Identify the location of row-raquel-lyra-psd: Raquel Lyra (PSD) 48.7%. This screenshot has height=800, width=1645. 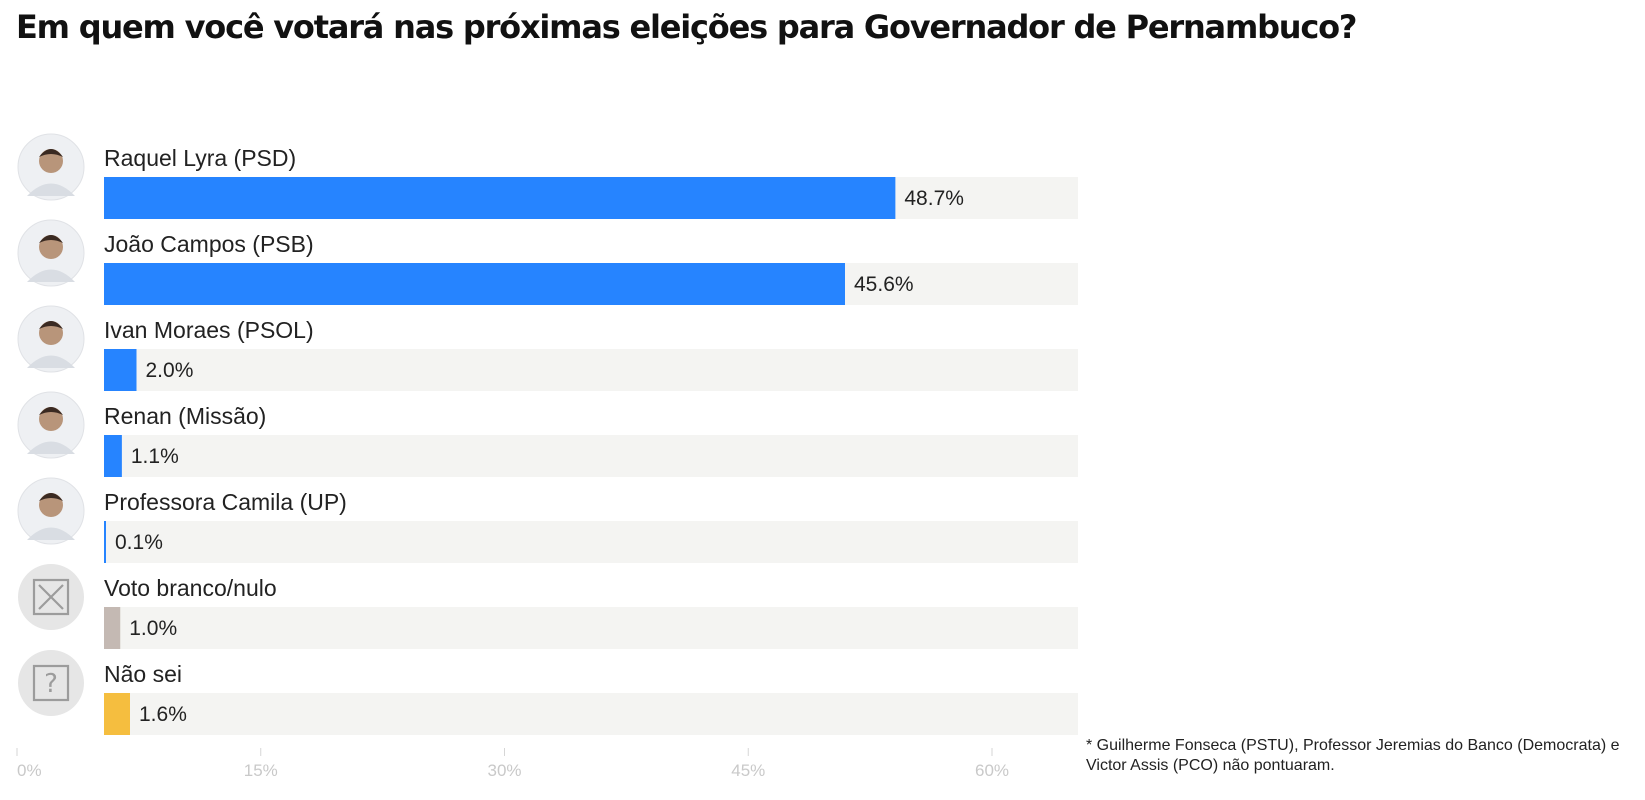
(547, 176).